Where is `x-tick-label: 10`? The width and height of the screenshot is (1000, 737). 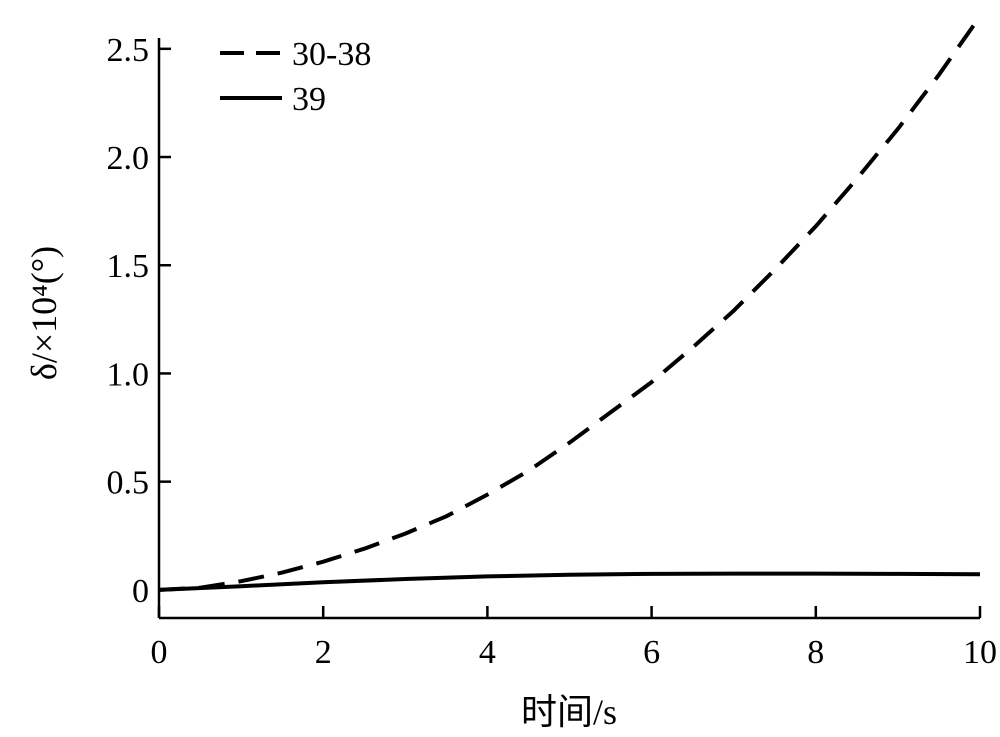
x-tick-label: 10 is located at coordinates (980, 652).